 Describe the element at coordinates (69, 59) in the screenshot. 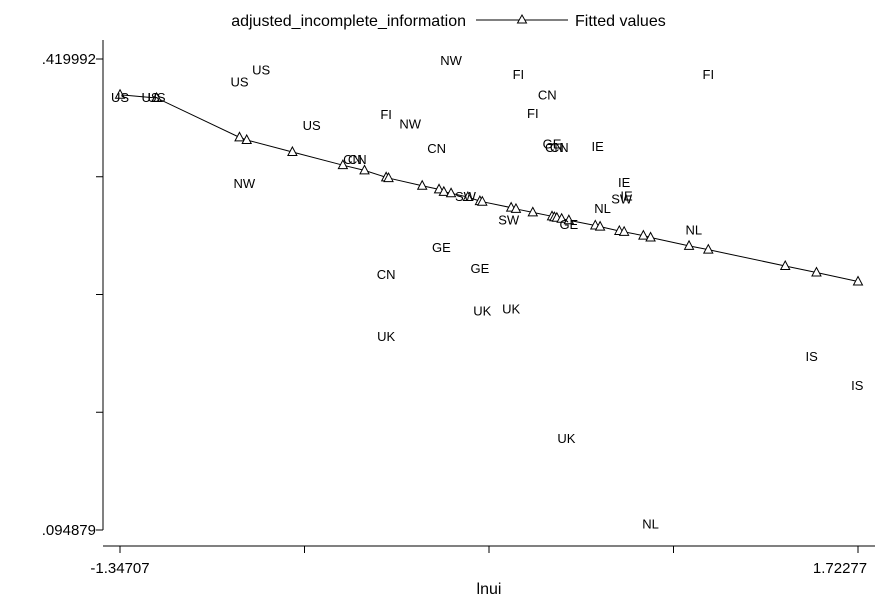

I see `y-tick-label-max: .419992` at that location.